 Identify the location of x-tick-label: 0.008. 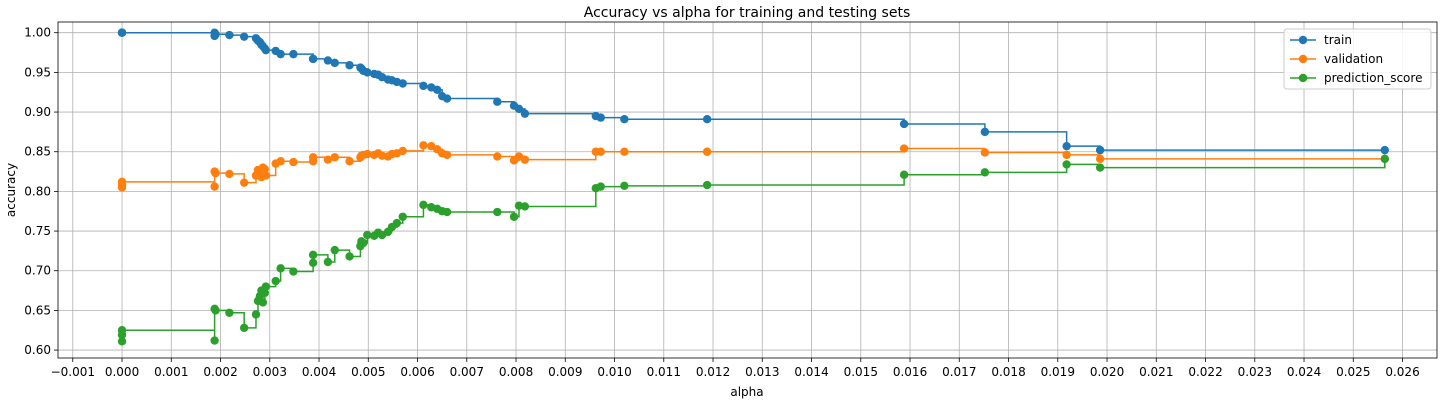
(516, 372).